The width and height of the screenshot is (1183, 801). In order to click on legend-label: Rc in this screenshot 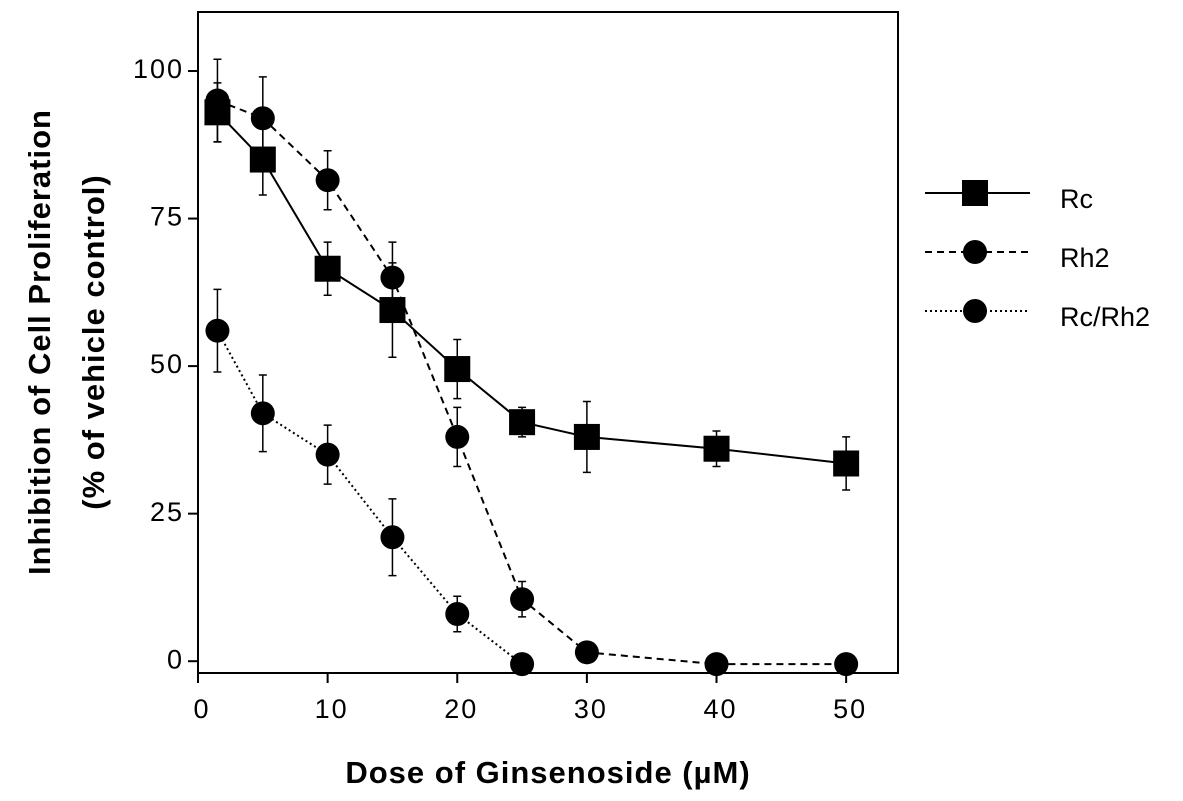, I will do `click(1076, 199)`.